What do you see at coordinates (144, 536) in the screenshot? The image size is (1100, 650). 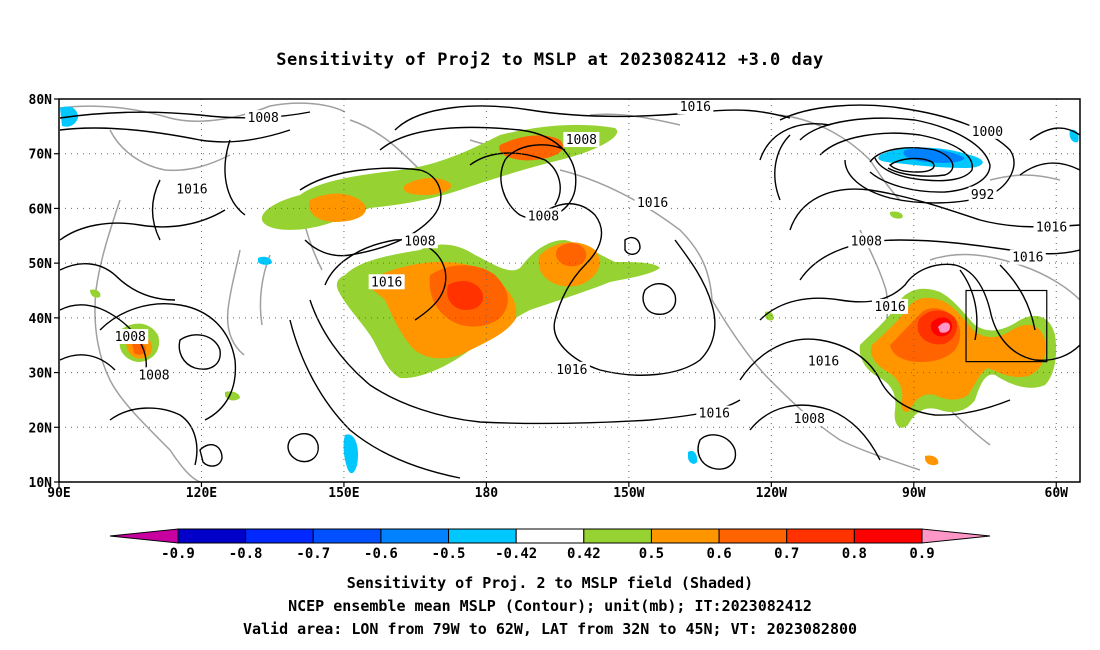 I see `colorbar-low-triangle` at bounding box center [144, 536].